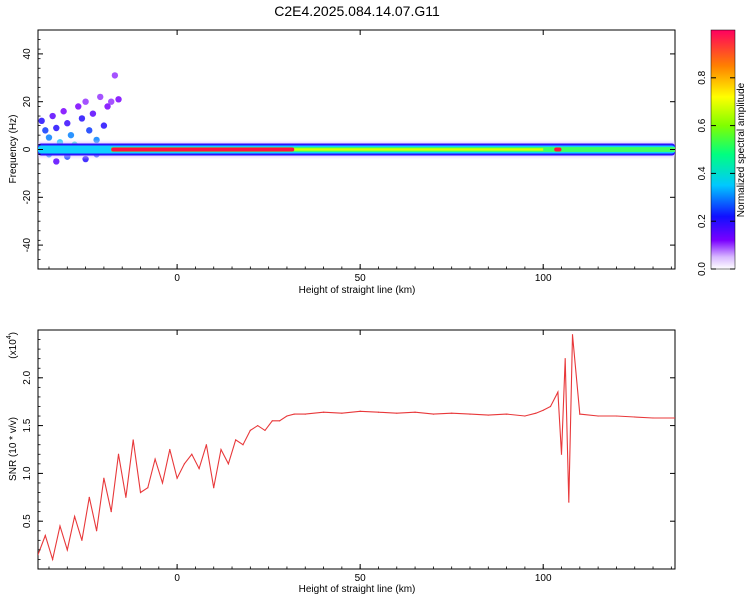 The image size is (750, 605). What do you see at coordinates (361, 278) in the screenshot?
I see `spectrogram-x-tick-label: 50` at bounding box center [361, 278].